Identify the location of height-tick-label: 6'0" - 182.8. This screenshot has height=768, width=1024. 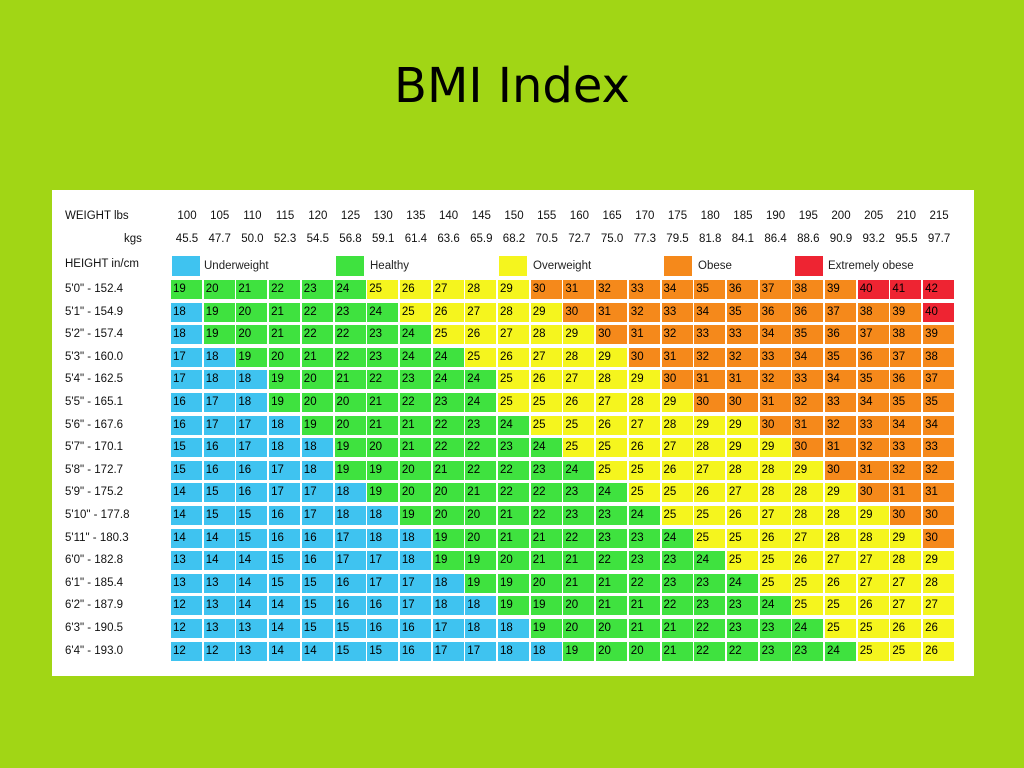
(94, 560).